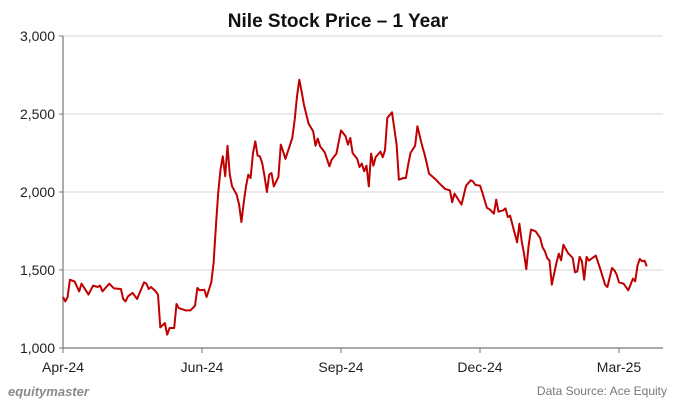 This screenshot has width=675, height=410. I want to click on x-tick-label: Mar-25, so click(619, 367).